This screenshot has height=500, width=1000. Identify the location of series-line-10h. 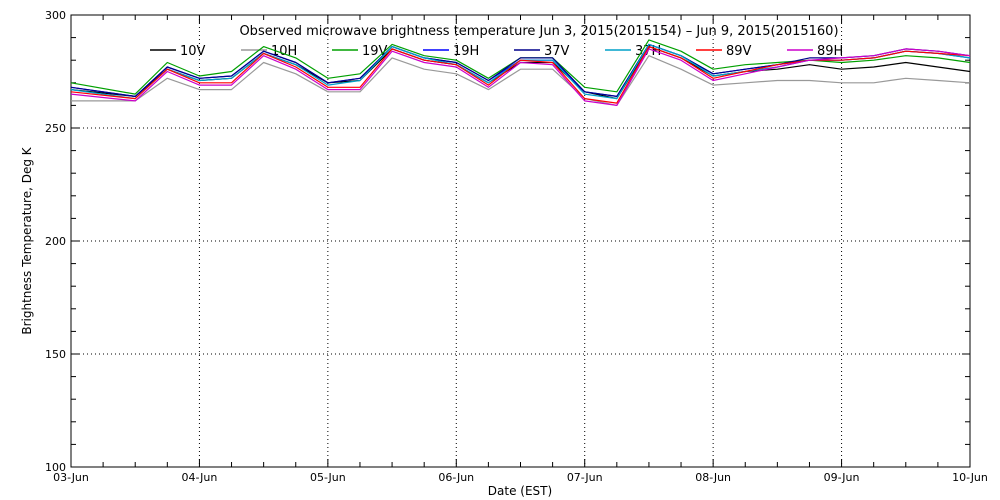
(521, 81).